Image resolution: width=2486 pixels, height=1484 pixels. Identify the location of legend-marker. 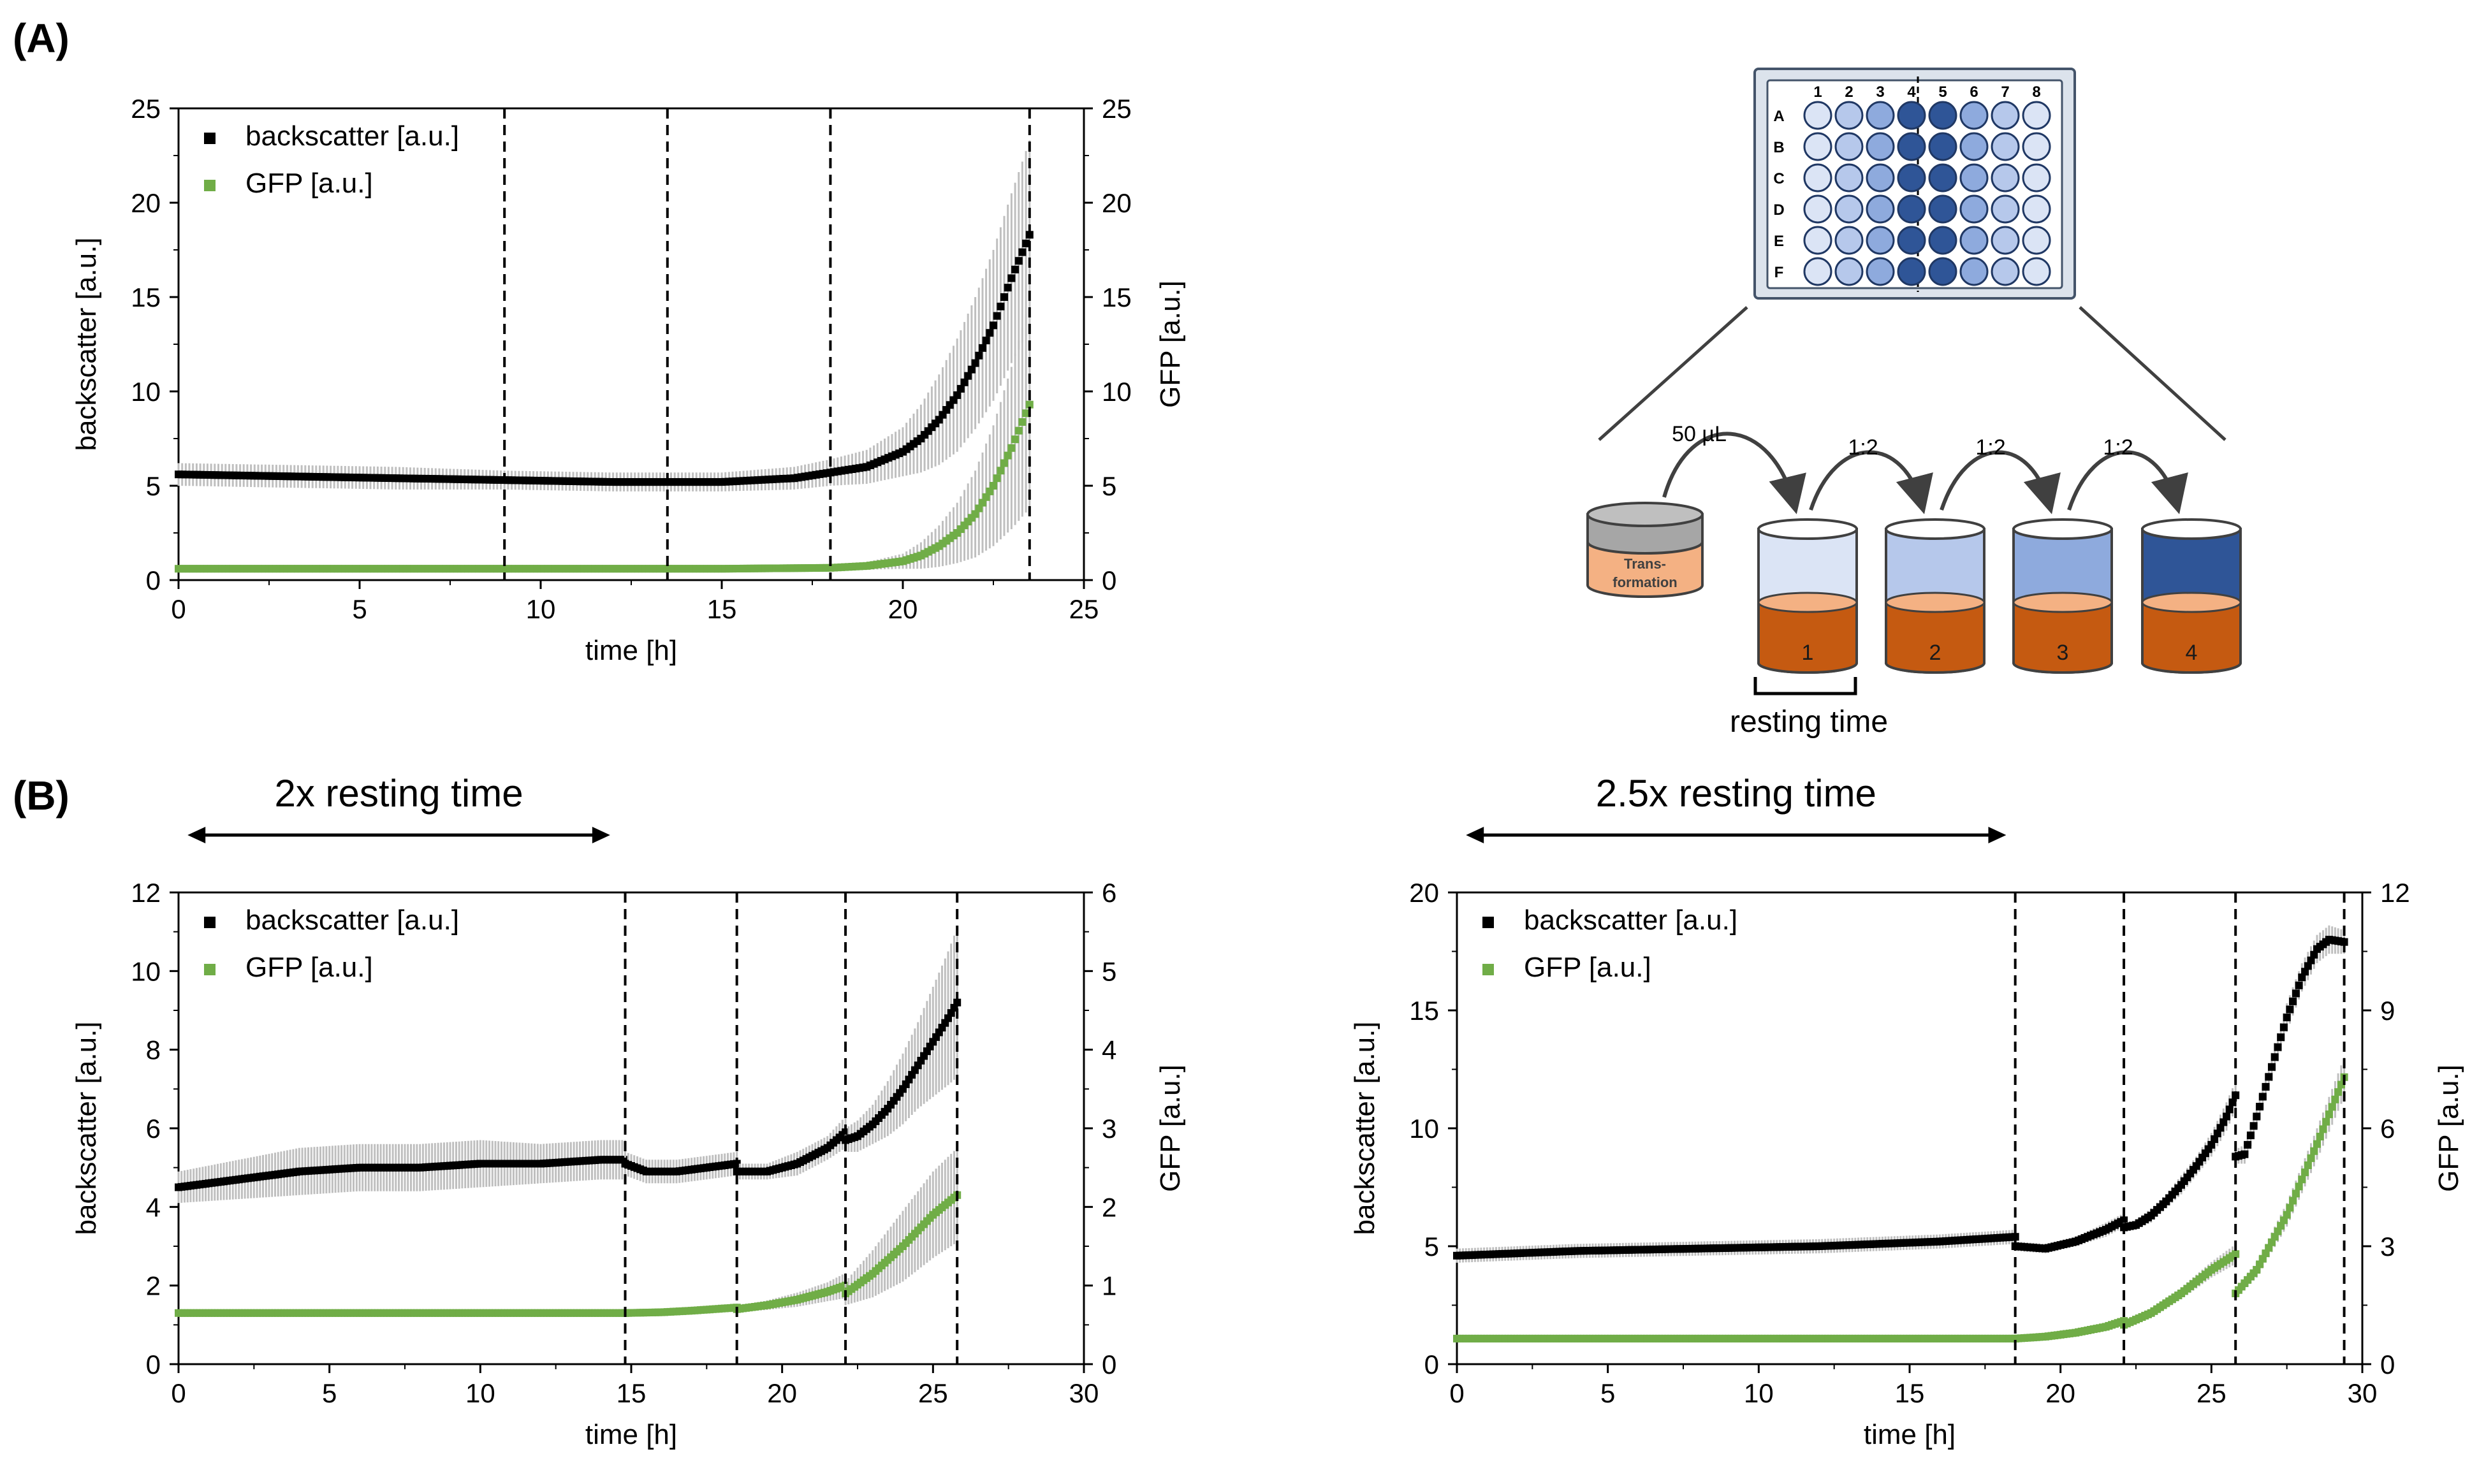
(1488, 969).